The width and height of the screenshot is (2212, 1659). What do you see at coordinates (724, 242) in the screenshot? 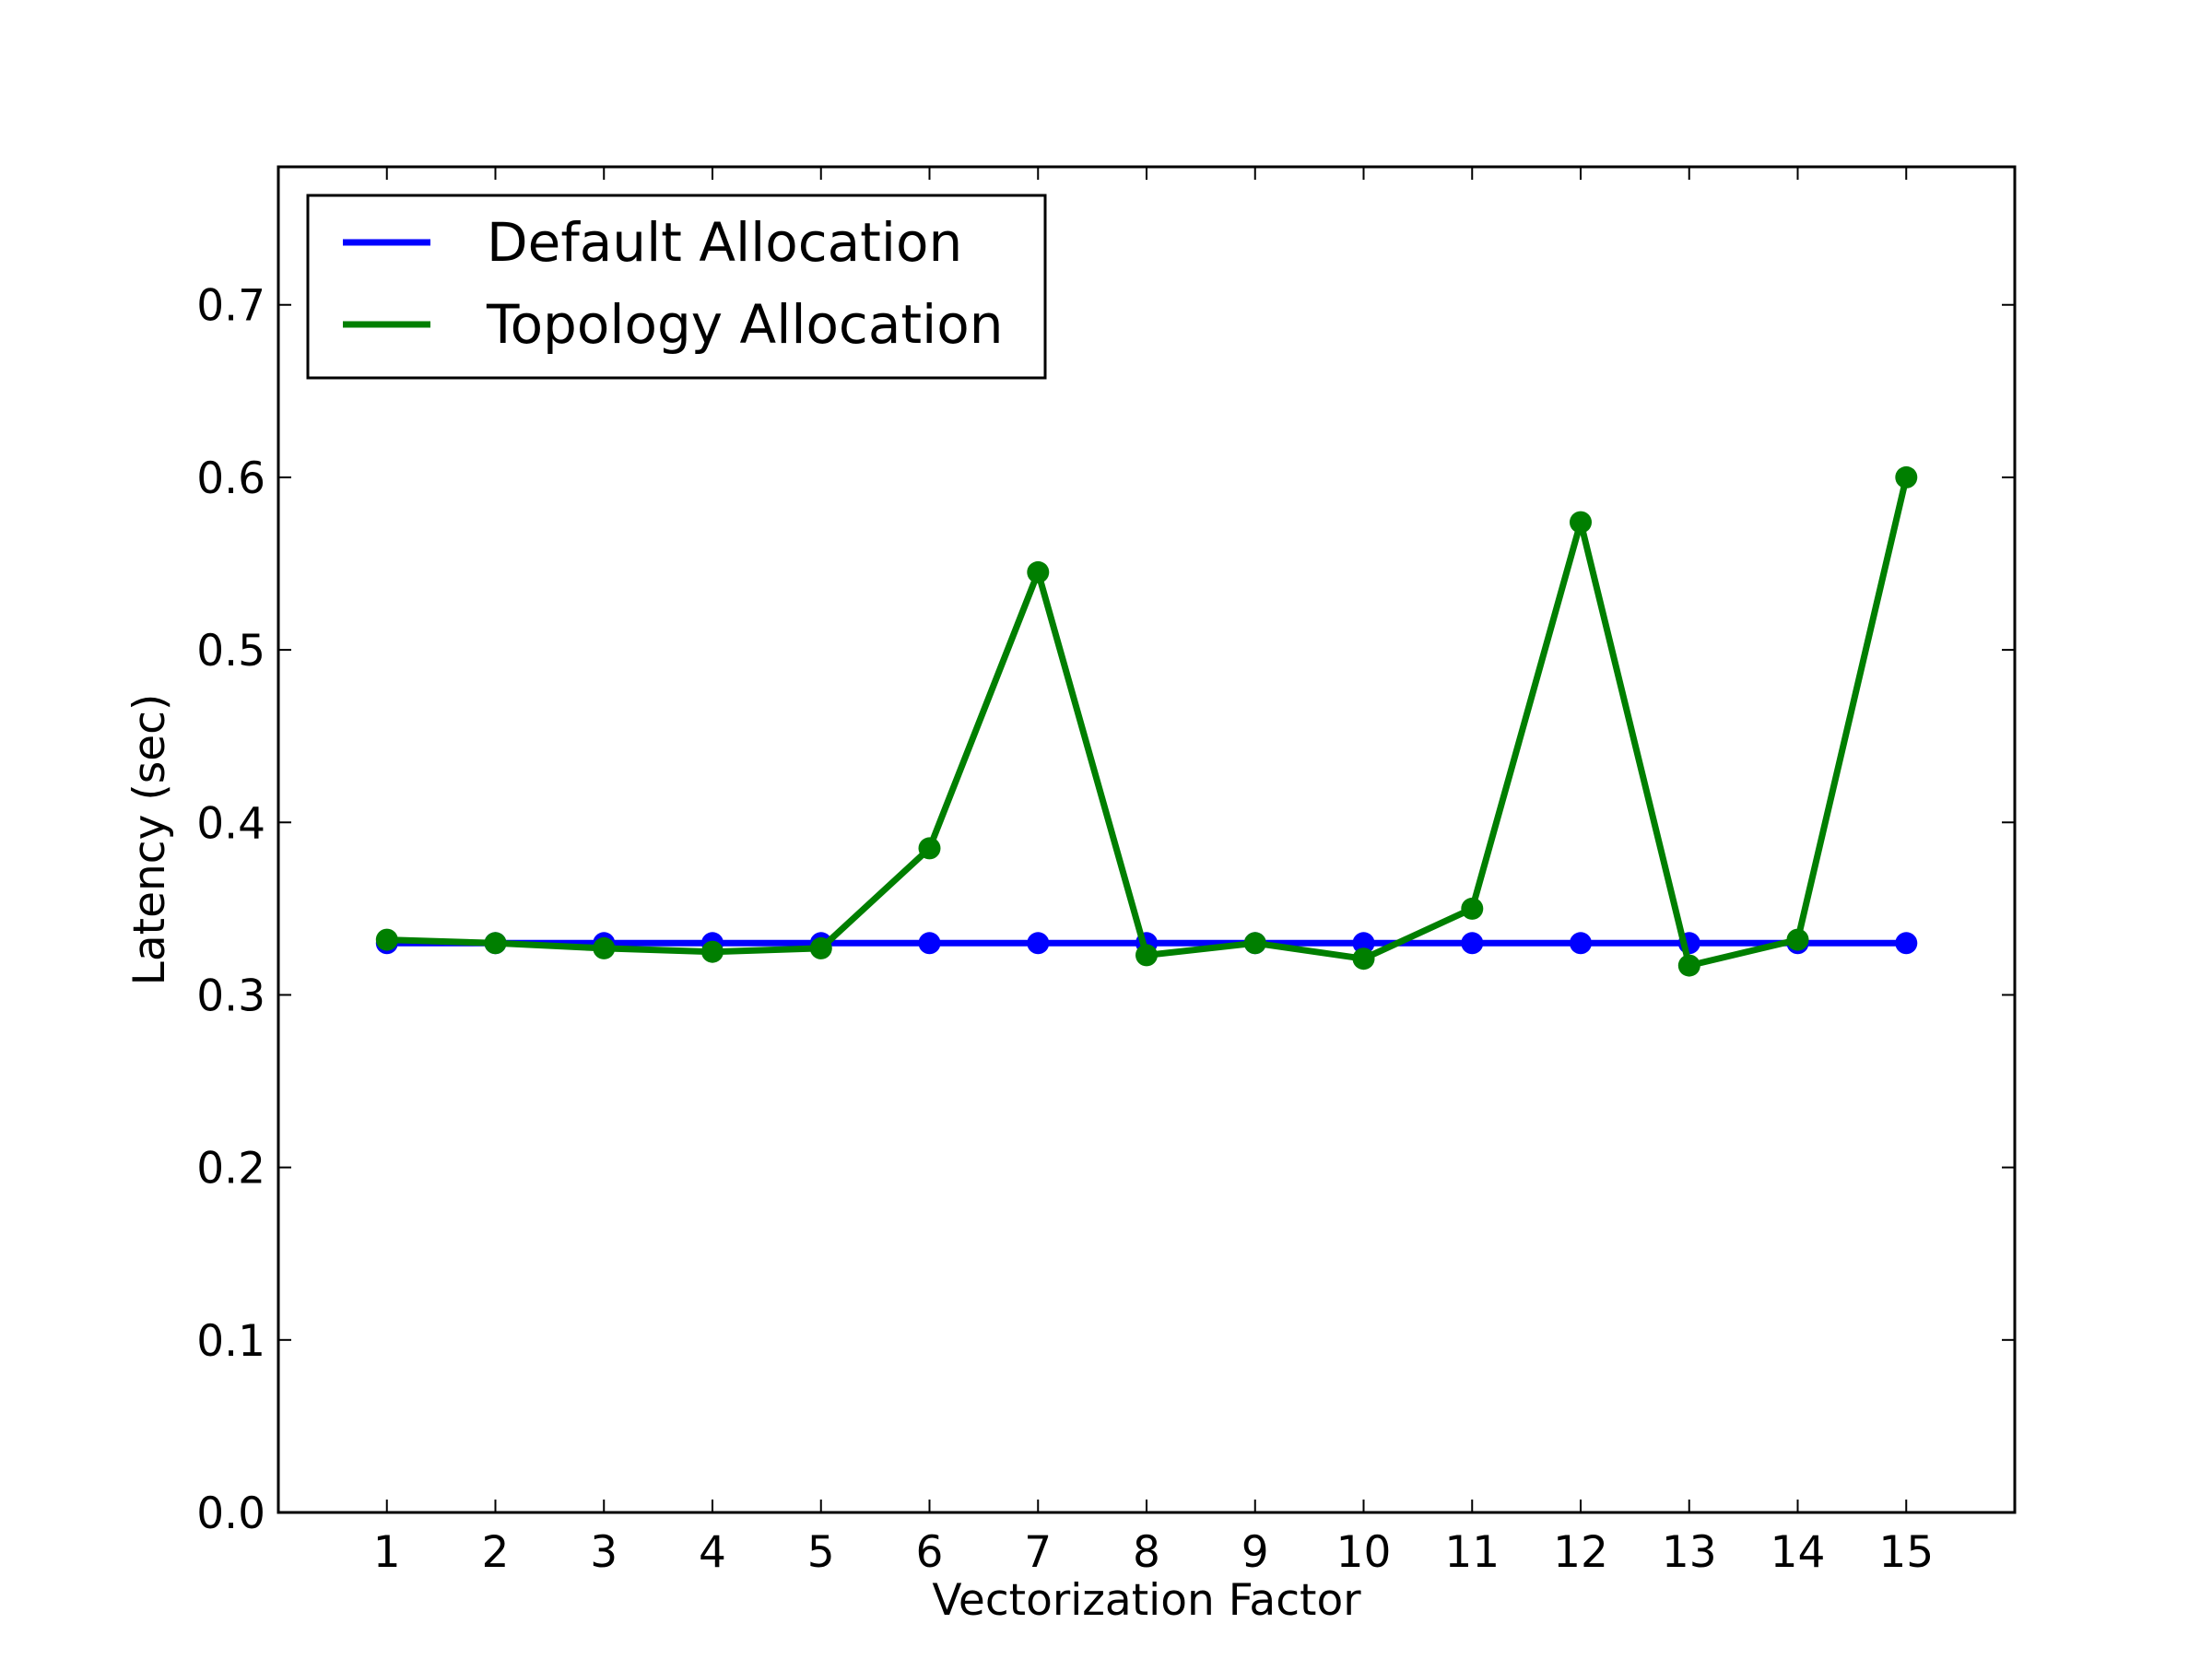
I see `legend-label-default-allocation: Default Allocation` at bounding box center [724, 242].